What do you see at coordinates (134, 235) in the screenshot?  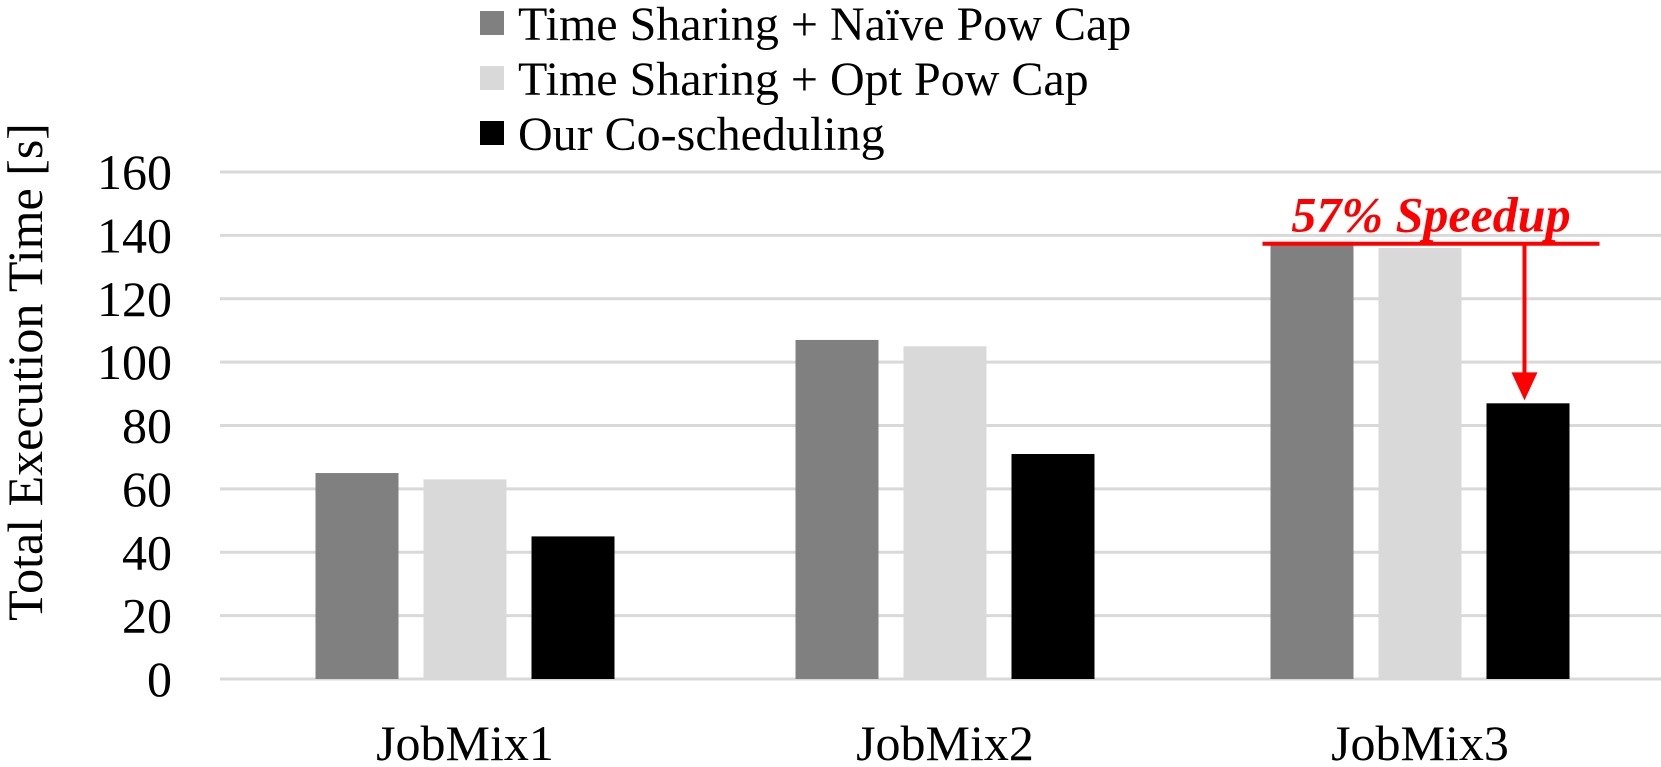 I see `y-tick-label: 140` at bounding box center [134, 235].